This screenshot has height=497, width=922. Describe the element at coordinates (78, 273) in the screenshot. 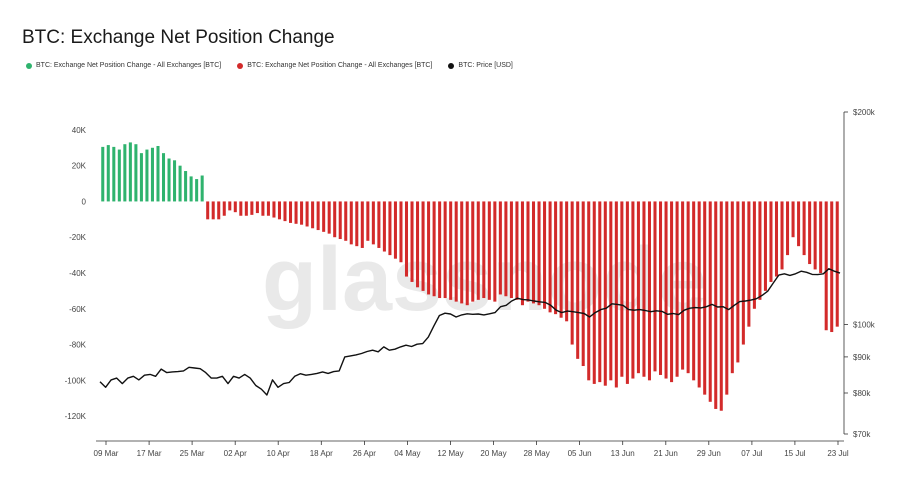

I see `y-left-tick-label: -40K` at that location.